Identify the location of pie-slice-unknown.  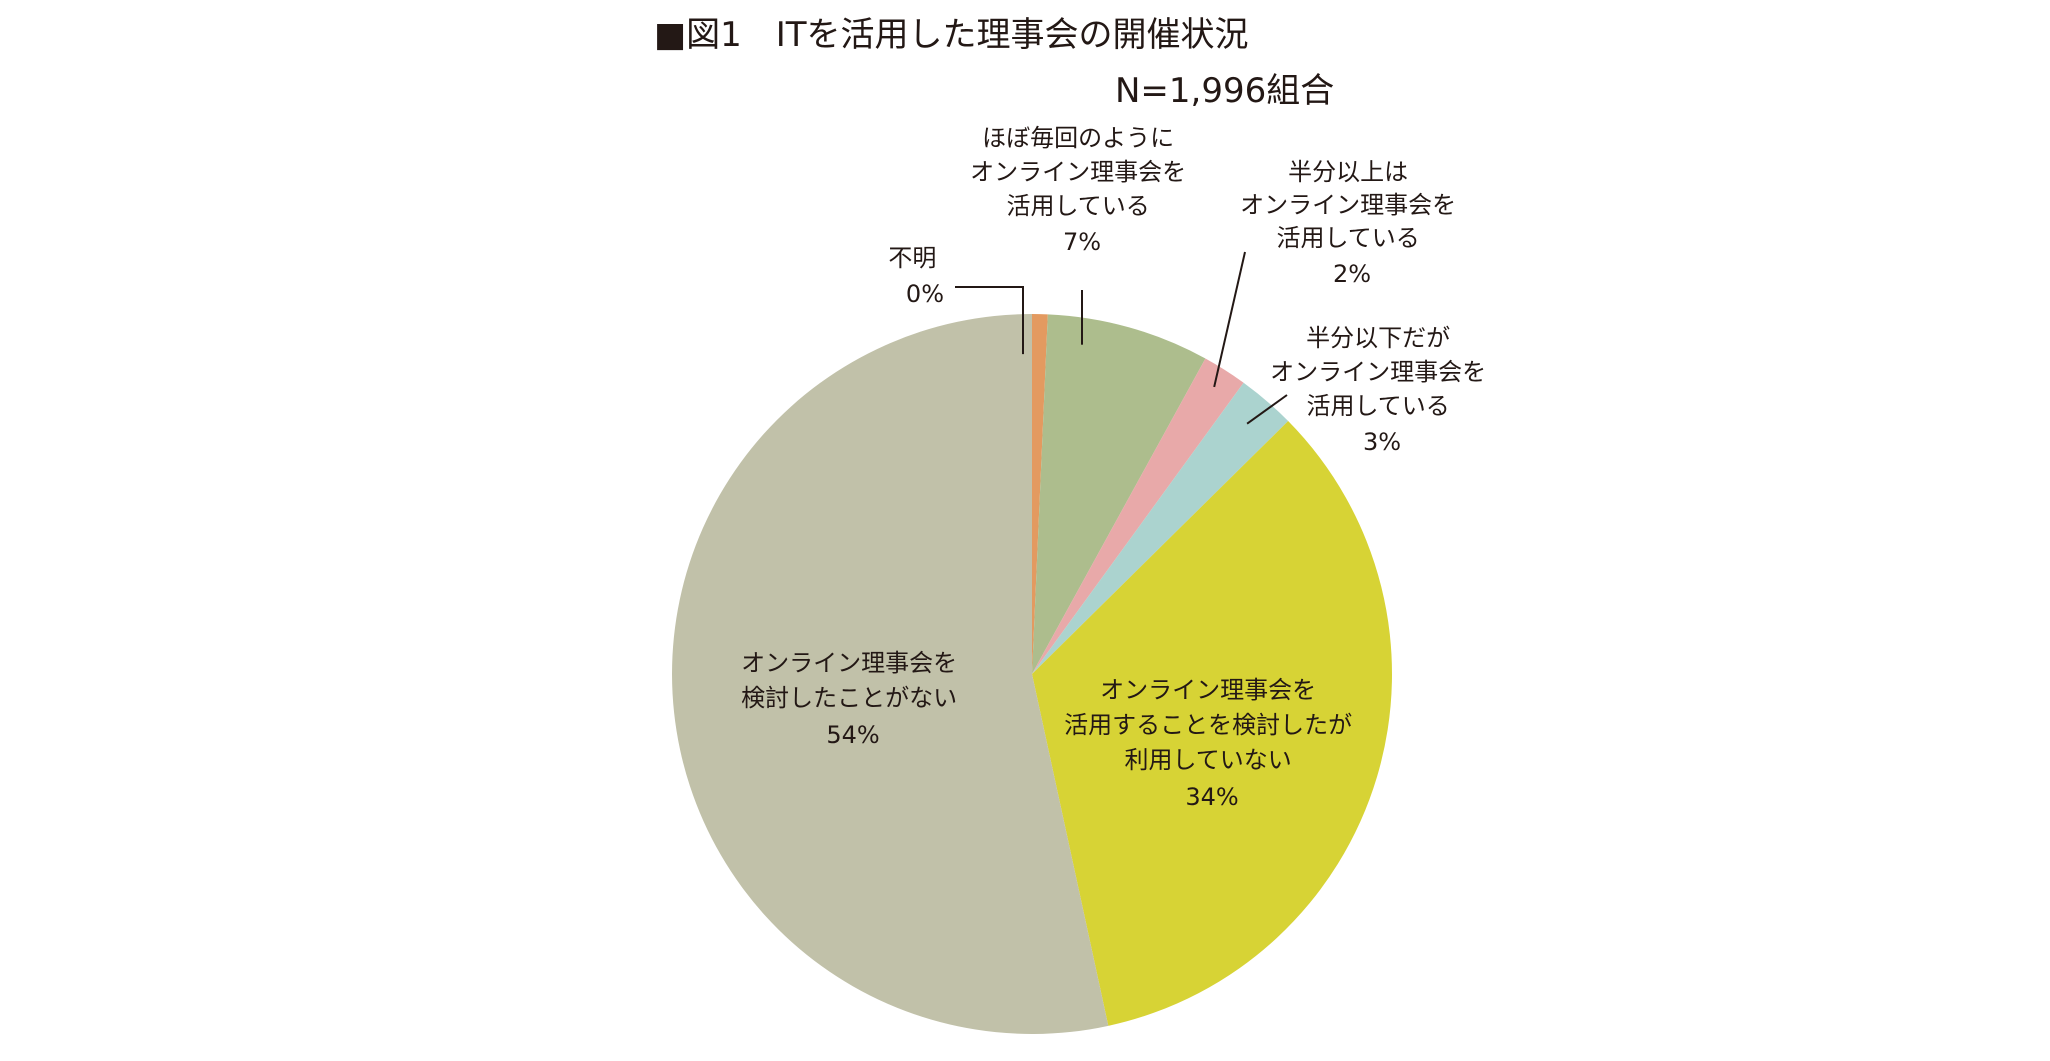
(1040, 494).